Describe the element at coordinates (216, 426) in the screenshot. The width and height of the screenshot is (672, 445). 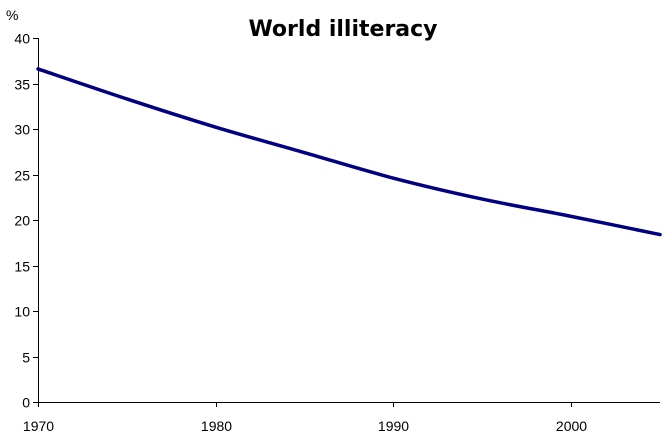
I see `x-tick-label: 1980` at that location.